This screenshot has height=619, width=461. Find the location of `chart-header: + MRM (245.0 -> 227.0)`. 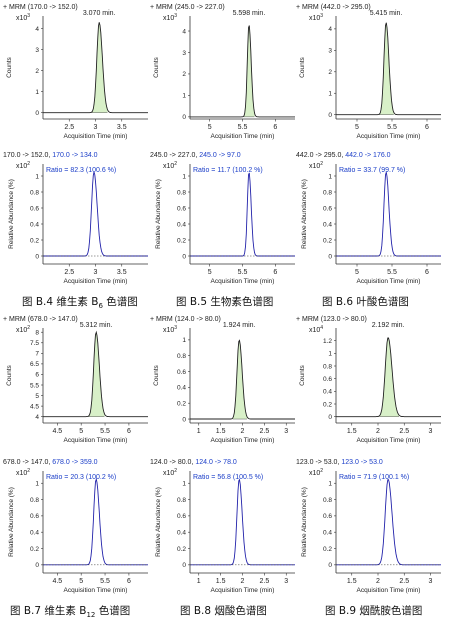

chart-header: + MRM (245.0 -> 227.0) is located at coordinates (187, 7).